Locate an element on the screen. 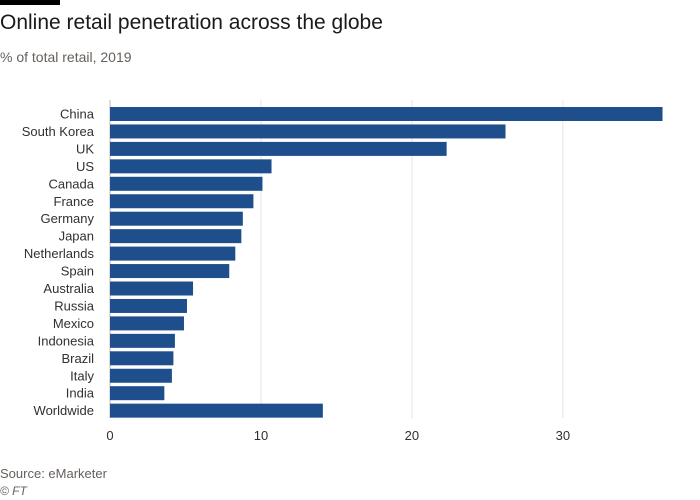 This screenshot has width=700, height=500. category-label: UK is located at coordinates (85, 148).